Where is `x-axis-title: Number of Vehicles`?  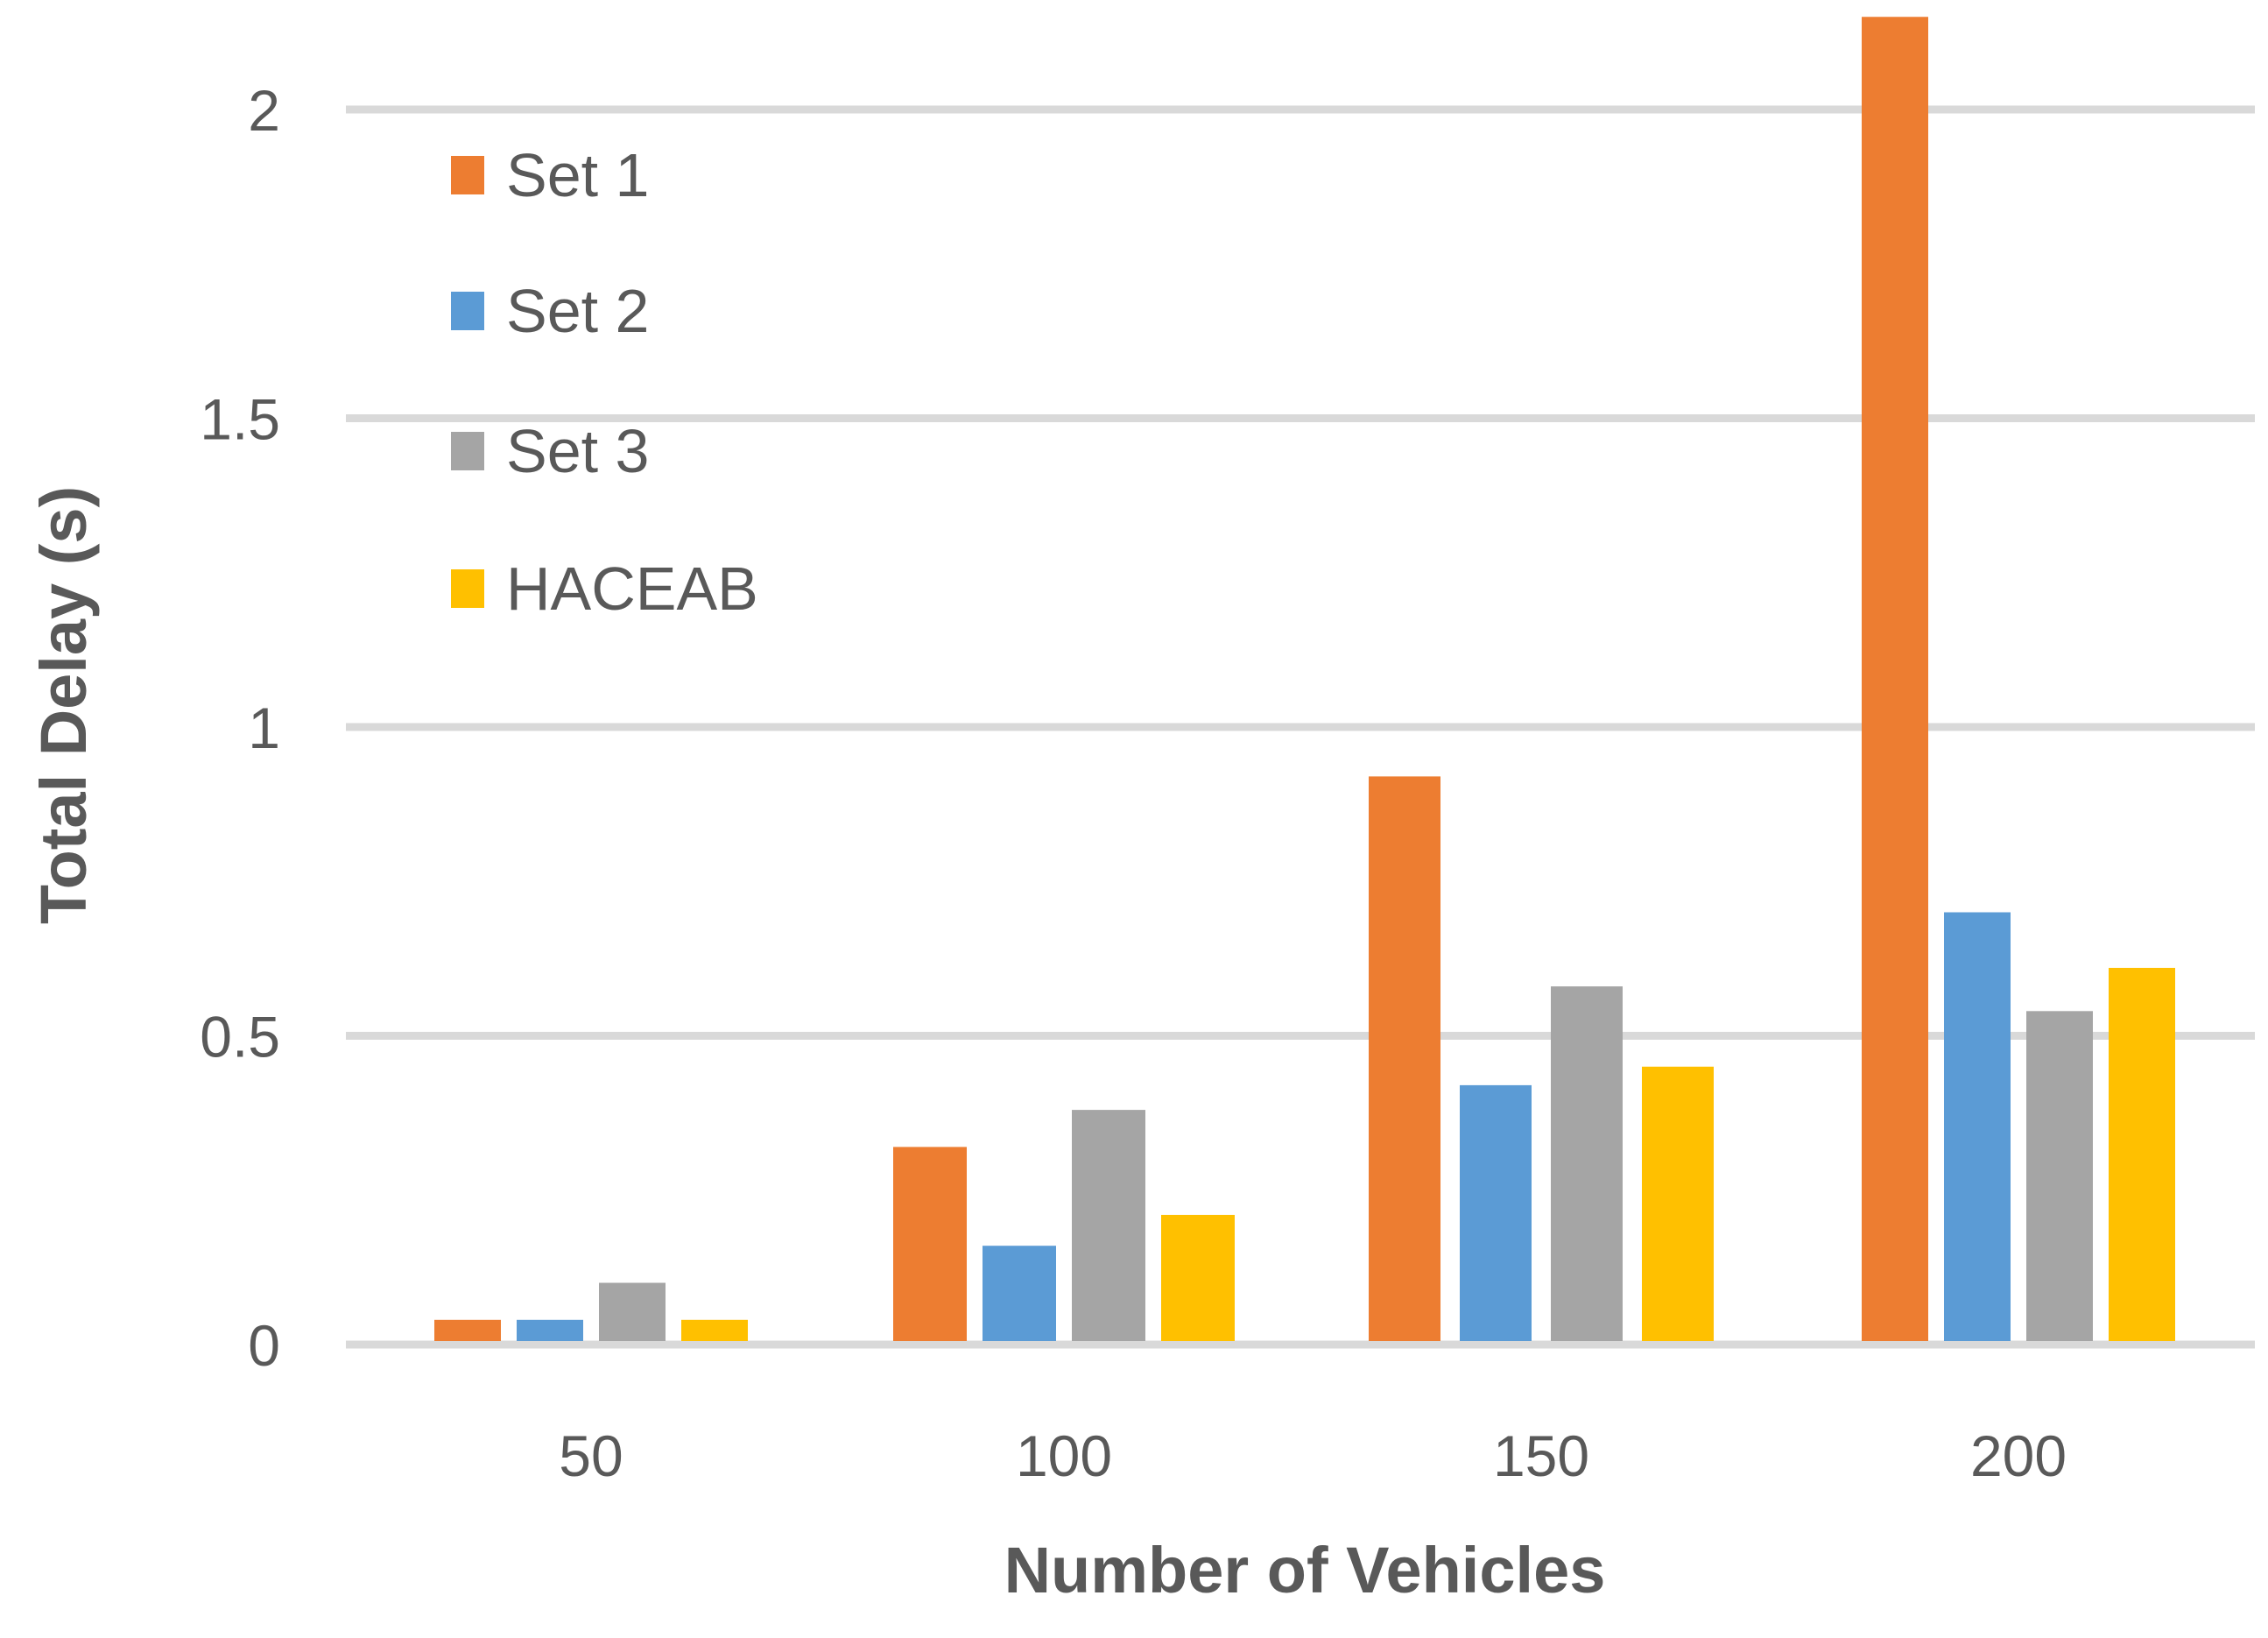 x-axis-title: Number of Vehicles is located at coordinates (1305, 1570).